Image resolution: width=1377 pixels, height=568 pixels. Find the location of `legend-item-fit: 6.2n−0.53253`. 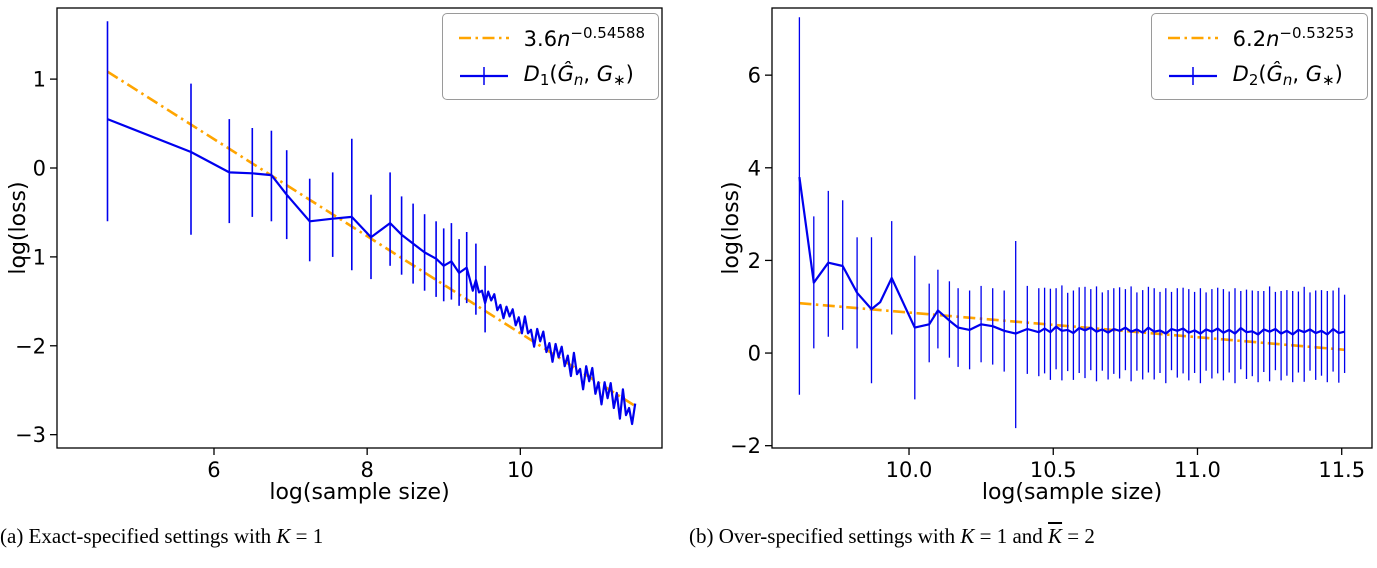

legend-item-fit: 6.2n−0.53253 is located at coordinates (1259, 37).